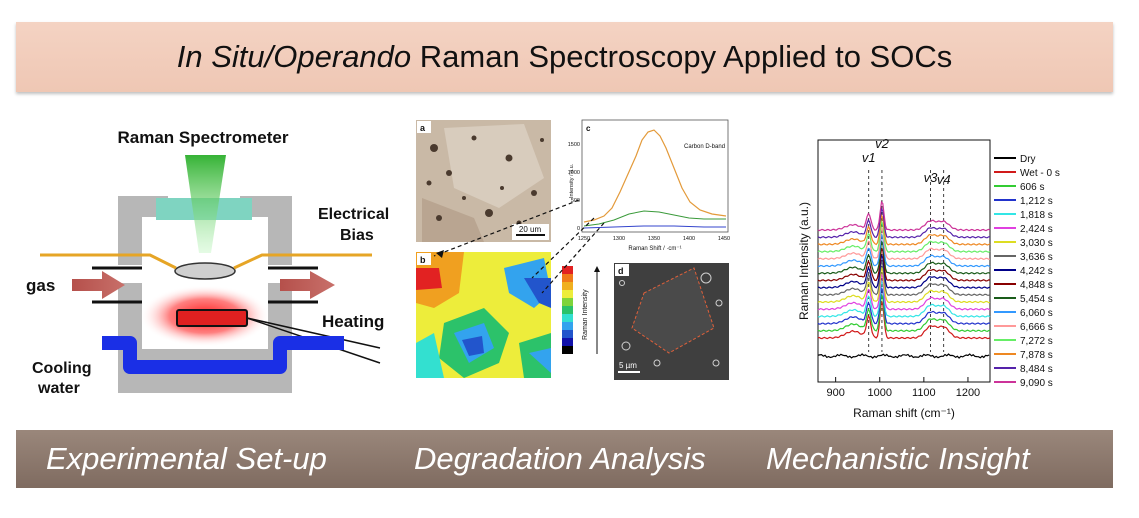 The width and height of the screenshot is (1139, 518). What do you see at coordinates (294, 56) in the screenshot?
I see `banner-title-italic: In Situ/Operando` at bounding box center [294, 56].